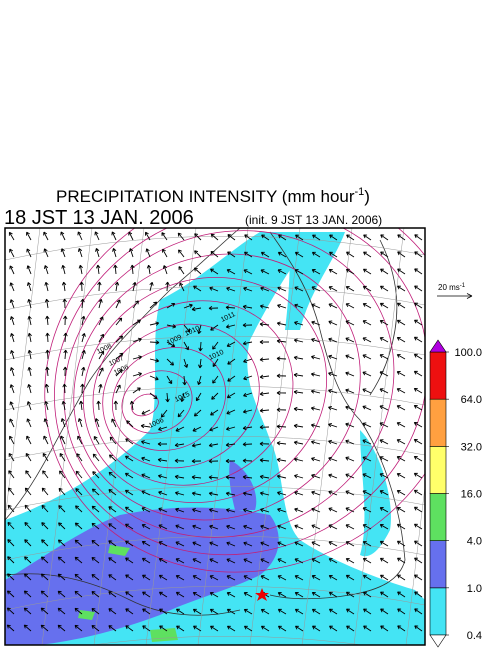 This screenshot has height=650, width=500. What do you see at coordinates (474, 589) in the screenshot?
I see `colorbar-label: 1.0` at bounding box center [474, 589].